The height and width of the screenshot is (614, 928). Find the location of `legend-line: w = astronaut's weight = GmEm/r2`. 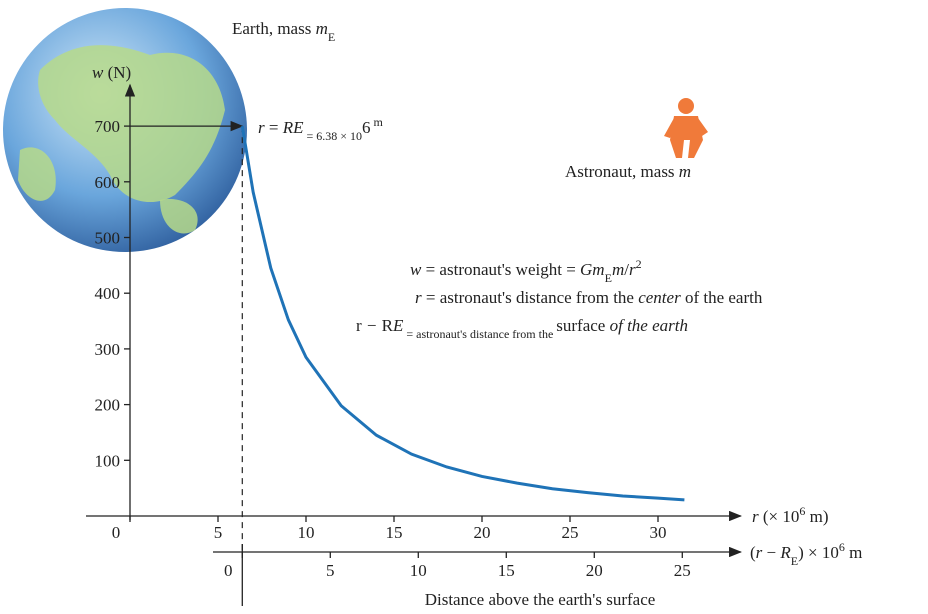

legend-line: w = astronaut's weight = GmEm/r2 is located at coordinates (526, 271).